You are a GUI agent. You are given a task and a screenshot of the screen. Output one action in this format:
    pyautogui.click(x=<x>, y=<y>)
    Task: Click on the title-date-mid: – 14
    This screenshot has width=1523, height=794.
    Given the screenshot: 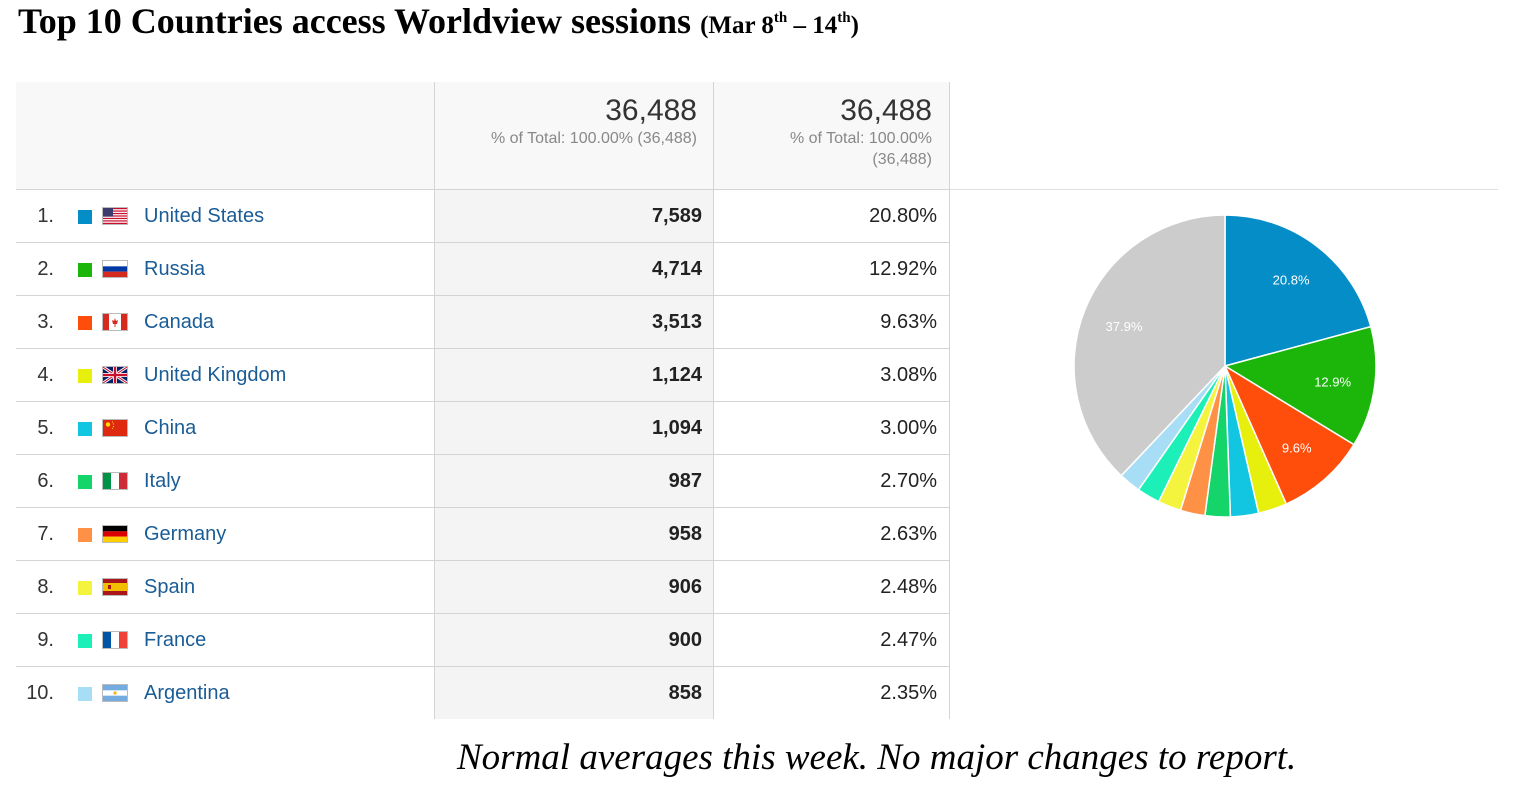 What is the action you would take?
    pyautogui.click(x=812, y=25)
    